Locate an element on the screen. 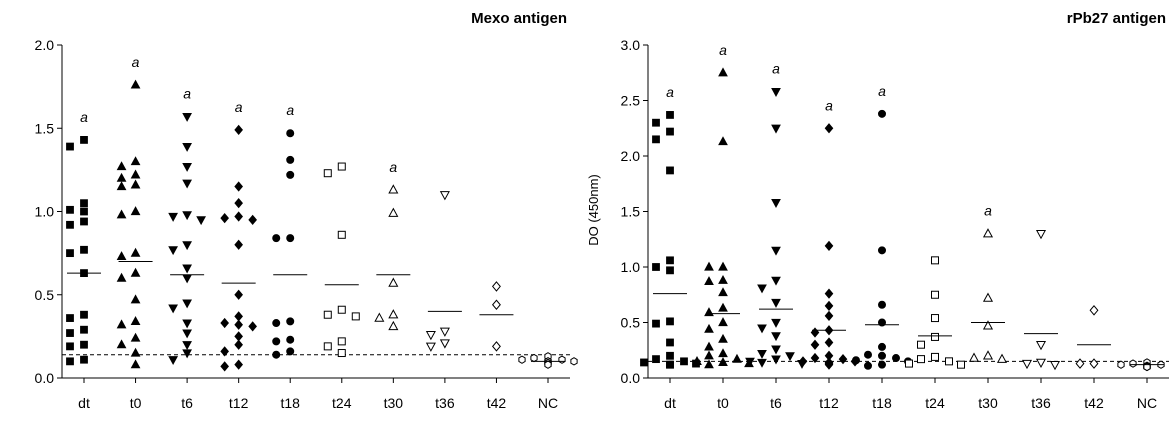 This screenshot has height=423, width=1169. x-tick-label: t42 is located at coordinates (1094, 403).